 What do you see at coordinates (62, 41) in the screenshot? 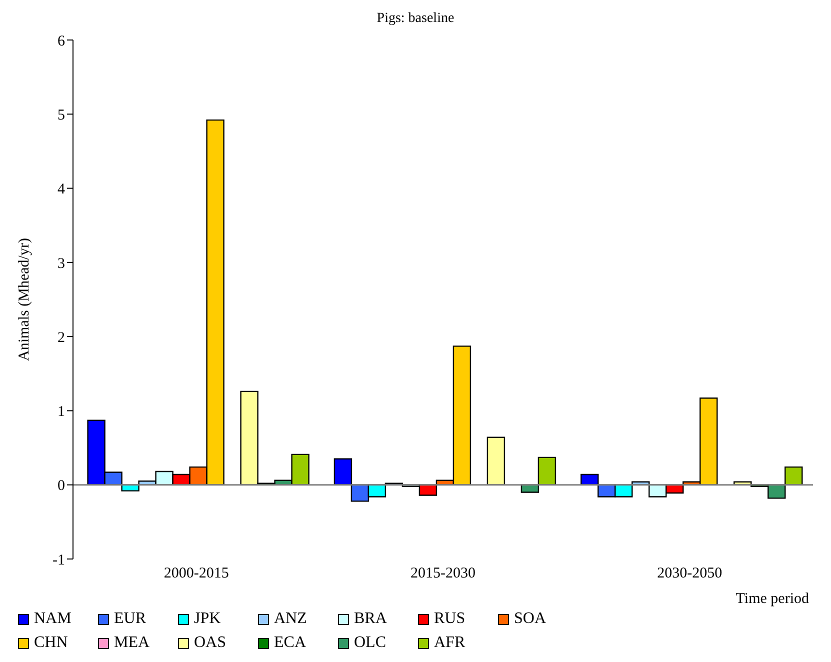
I see `y-tick-label: 6` at bounding box center [62, 41].